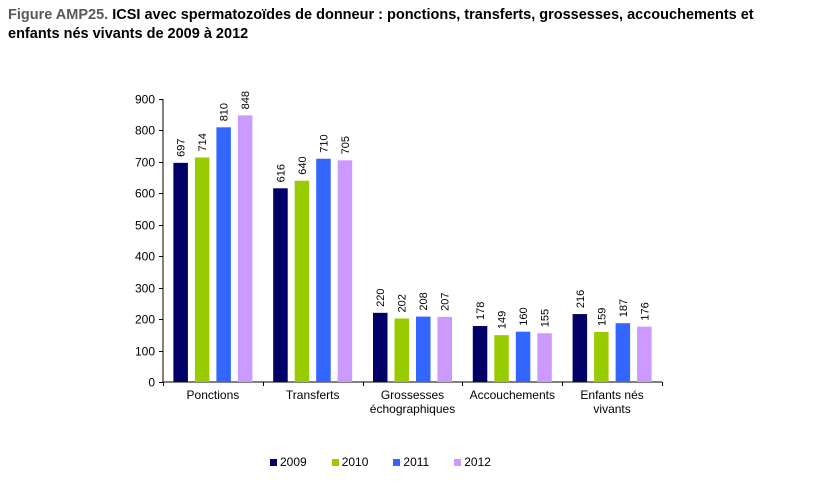 Image resolution: width=826 pixels, height=488 pixels. Describe the element at coordinates (412, 409) in the screenshot. I see `x-tick-label: échographiques` at that location.